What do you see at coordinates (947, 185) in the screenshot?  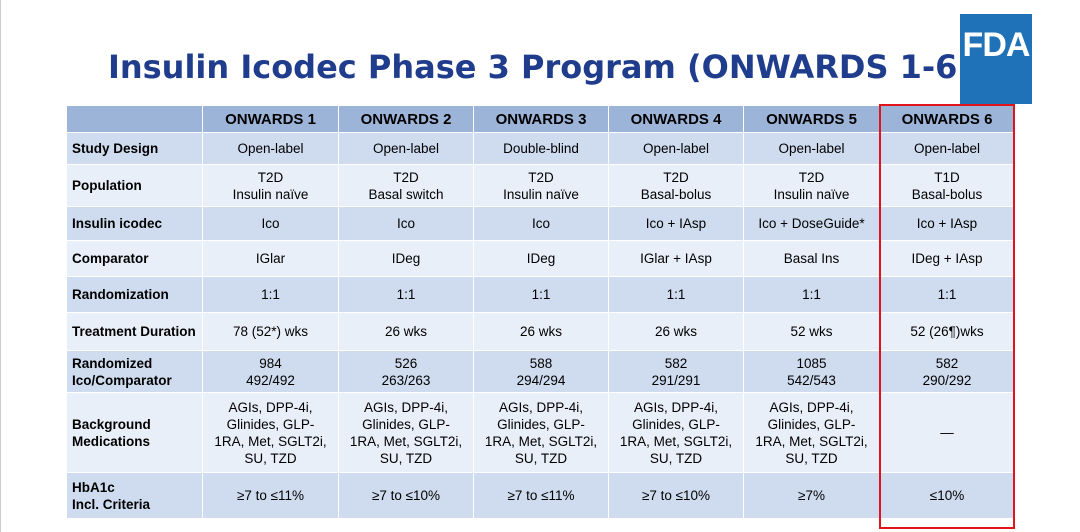 I see `table-cell: T1D Basal-bolus` at bounding box center [947, 185].